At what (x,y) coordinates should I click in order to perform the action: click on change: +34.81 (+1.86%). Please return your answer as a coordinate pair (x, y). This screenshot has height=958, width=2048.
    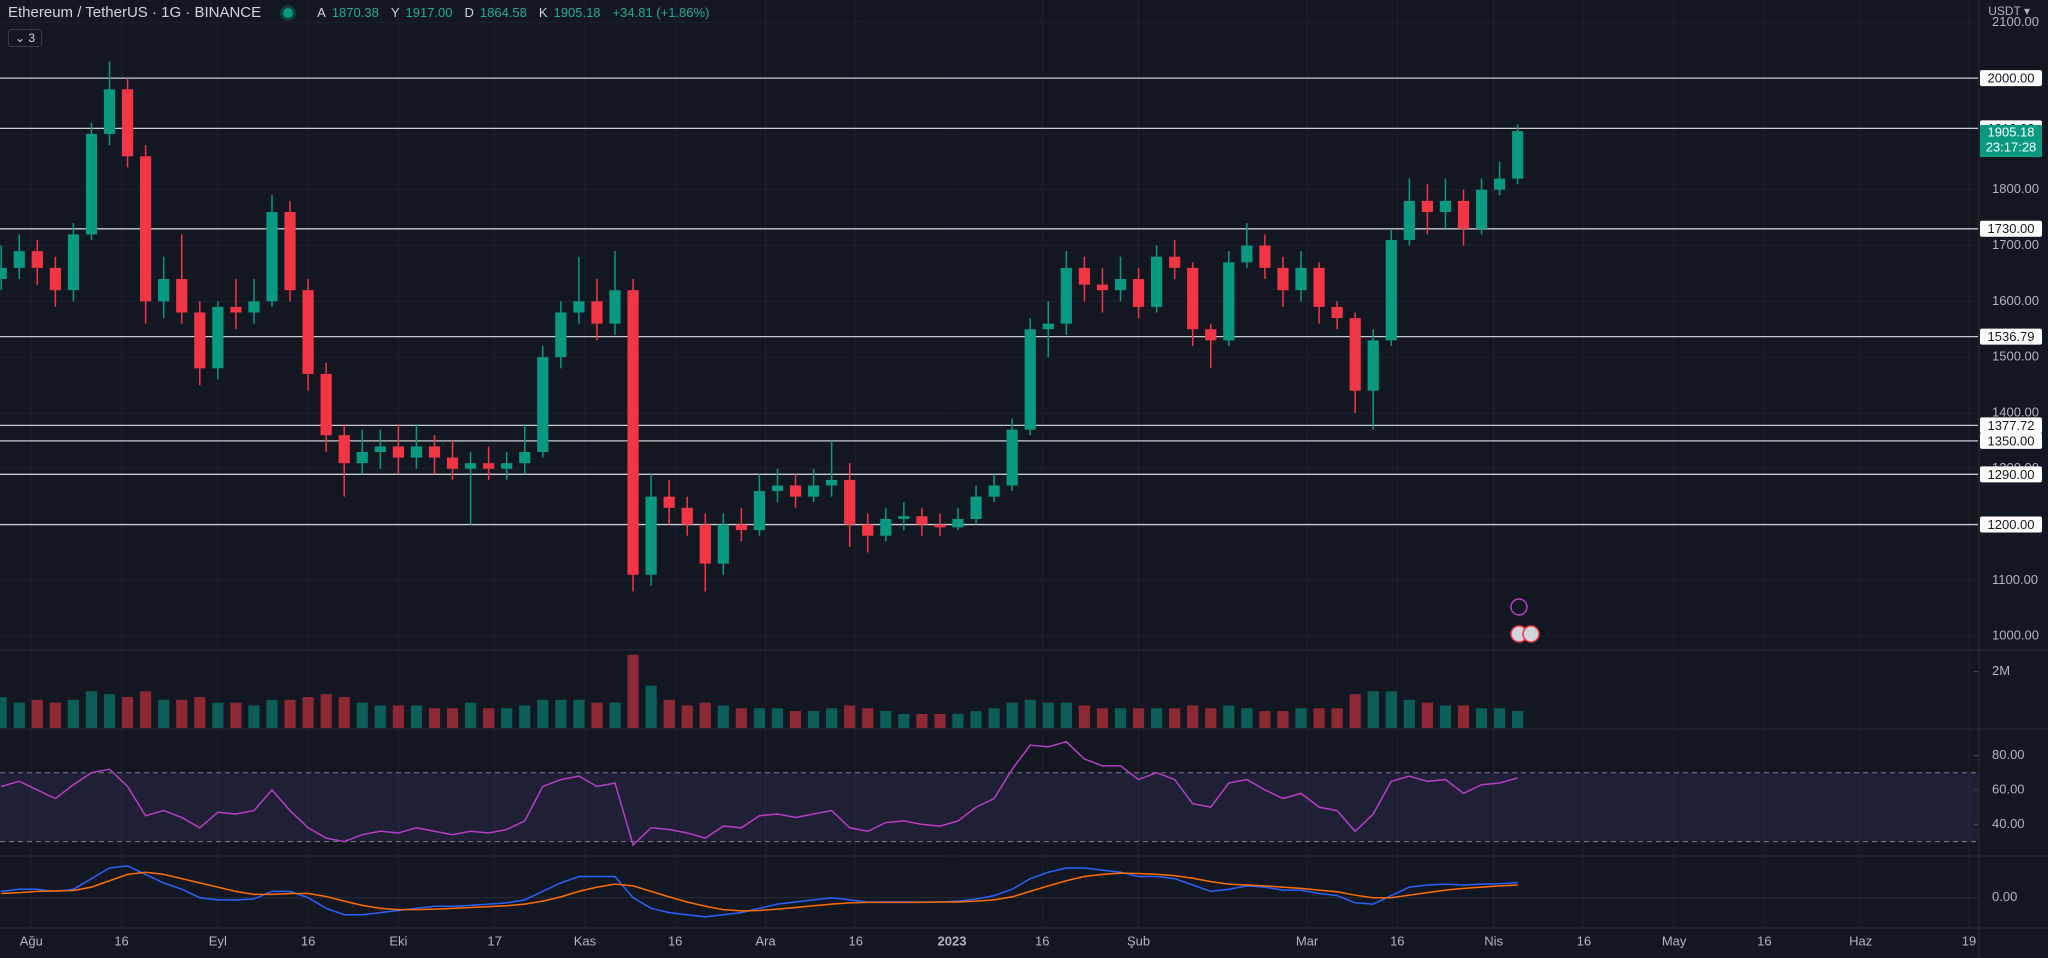
    Looking at the image, I should click on (661, 12).